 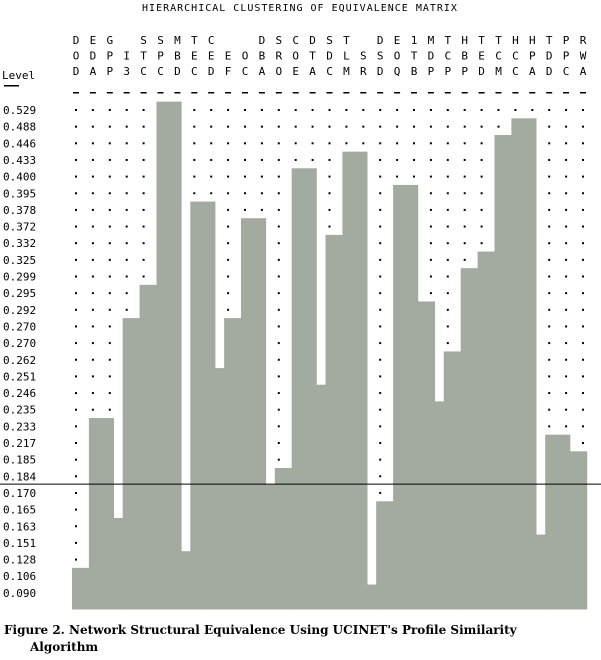 I want to click on column-code-1-3: D, so click(x=76, y=71).